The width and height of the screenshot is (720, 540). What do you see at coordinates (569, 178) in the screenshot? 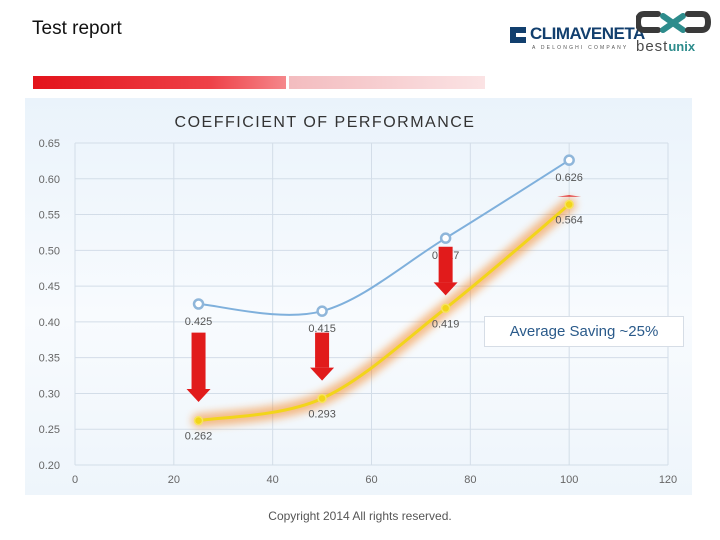
I see `upper-data-label: 0.626` at bounding box center [569, 178].